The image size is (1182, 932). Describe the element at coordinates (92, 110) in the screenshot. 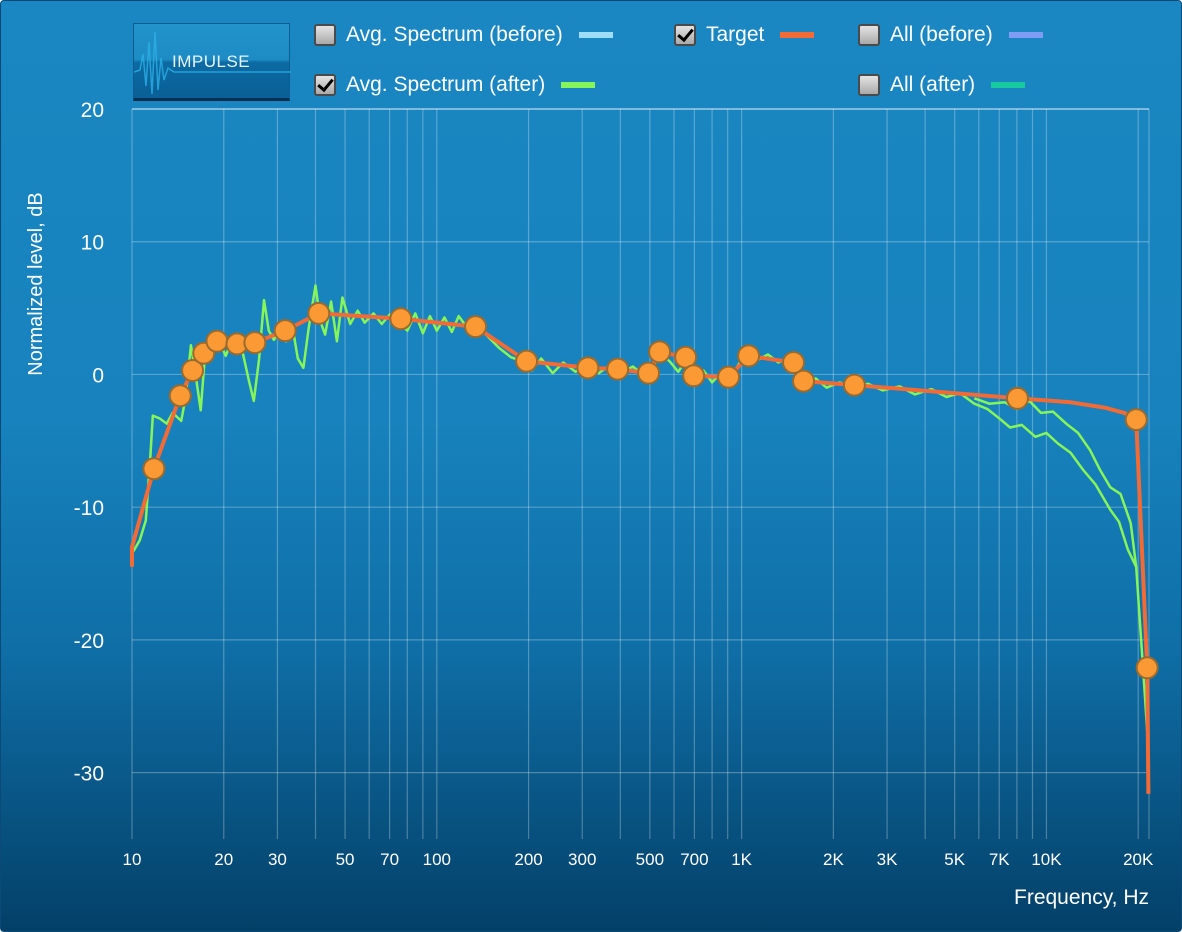

I see `y-tick-label: 20` at that location.